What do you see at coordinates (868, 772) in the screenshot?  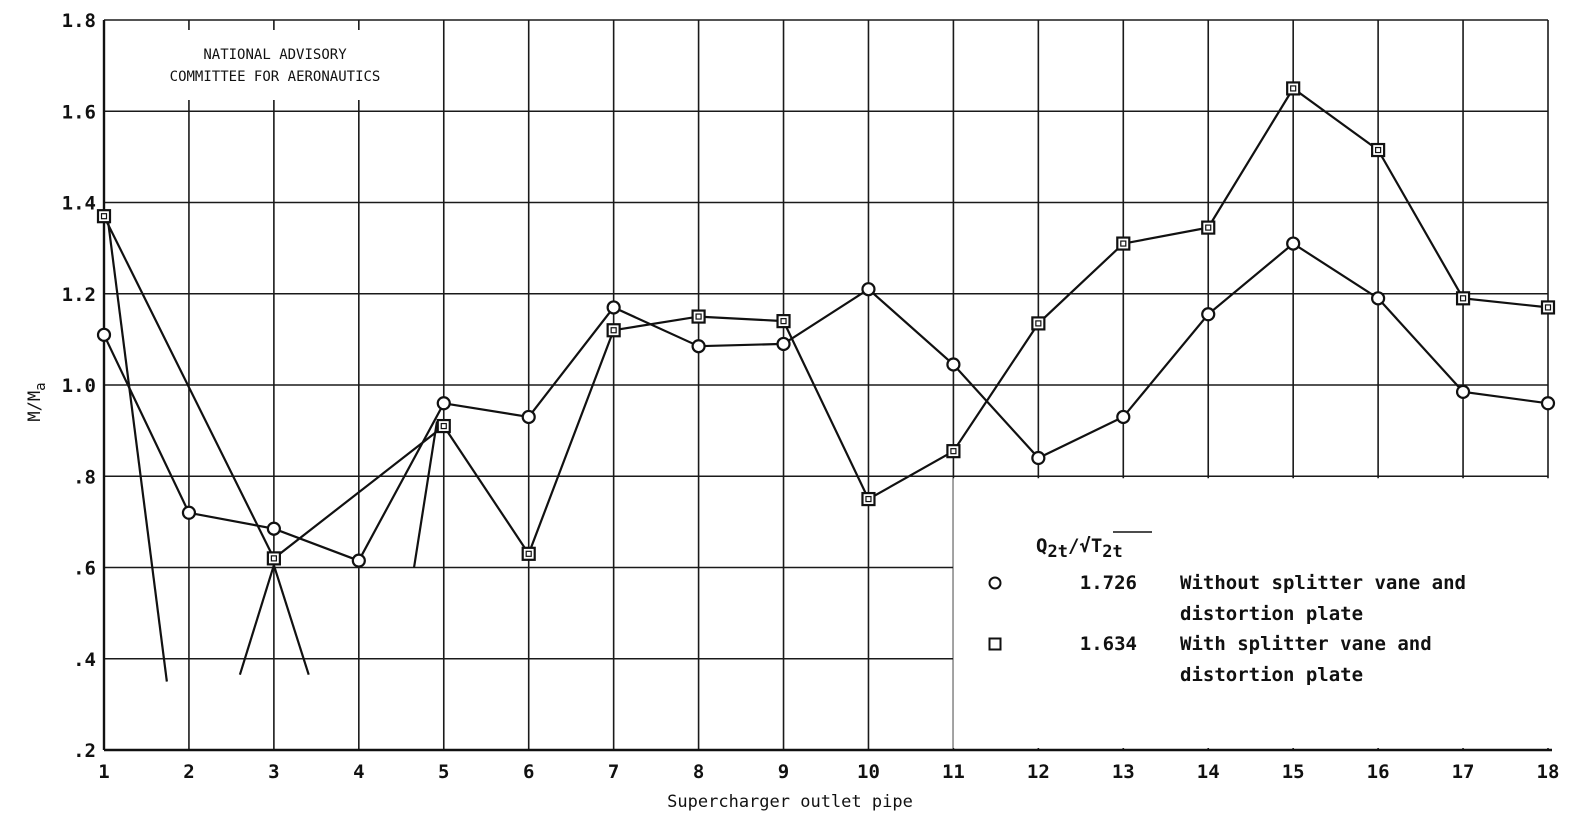 I see `x-tick-label: 10` at bounding box center [868, 772].